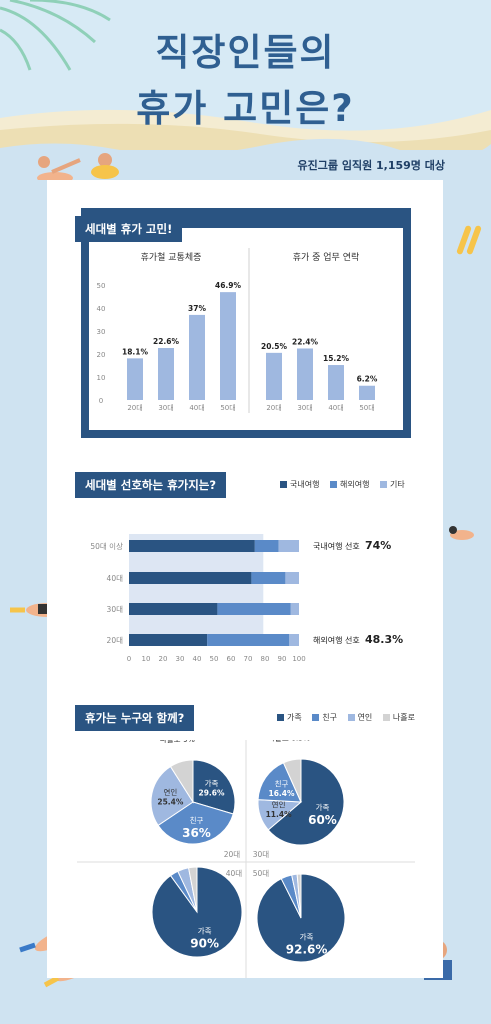 The width and height of the screenshot is (491, 1024). What do you see at coordinates (55, 35) in the screenshot?
I see `palm-leaf-icon` at bounding box center [55, 35].